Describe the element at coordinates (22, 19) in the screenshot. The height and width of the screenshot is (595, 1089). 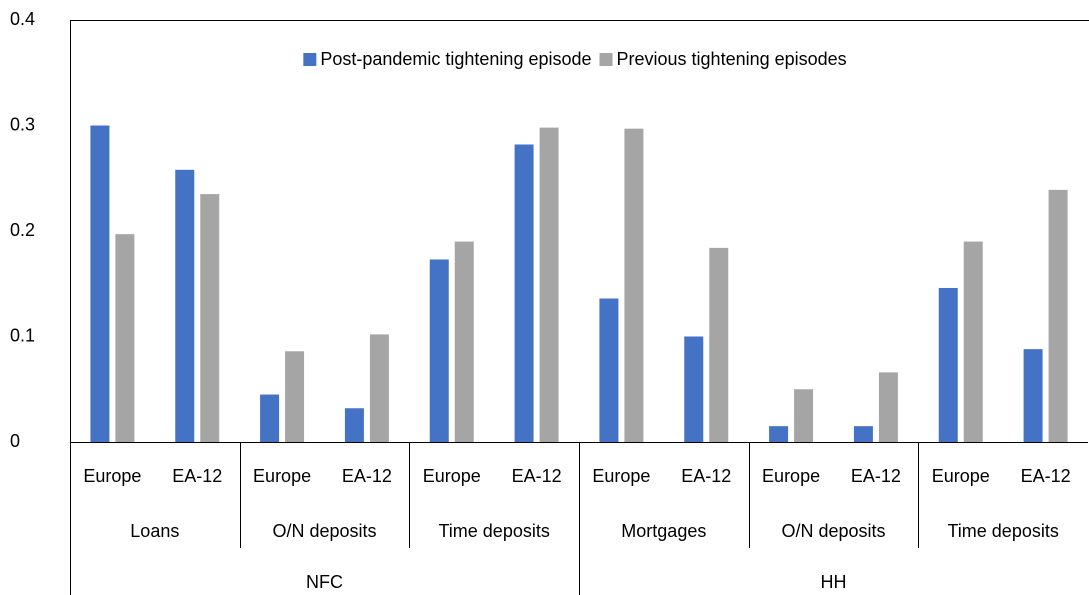
I see `y-tick-label: 0.4` at that location.